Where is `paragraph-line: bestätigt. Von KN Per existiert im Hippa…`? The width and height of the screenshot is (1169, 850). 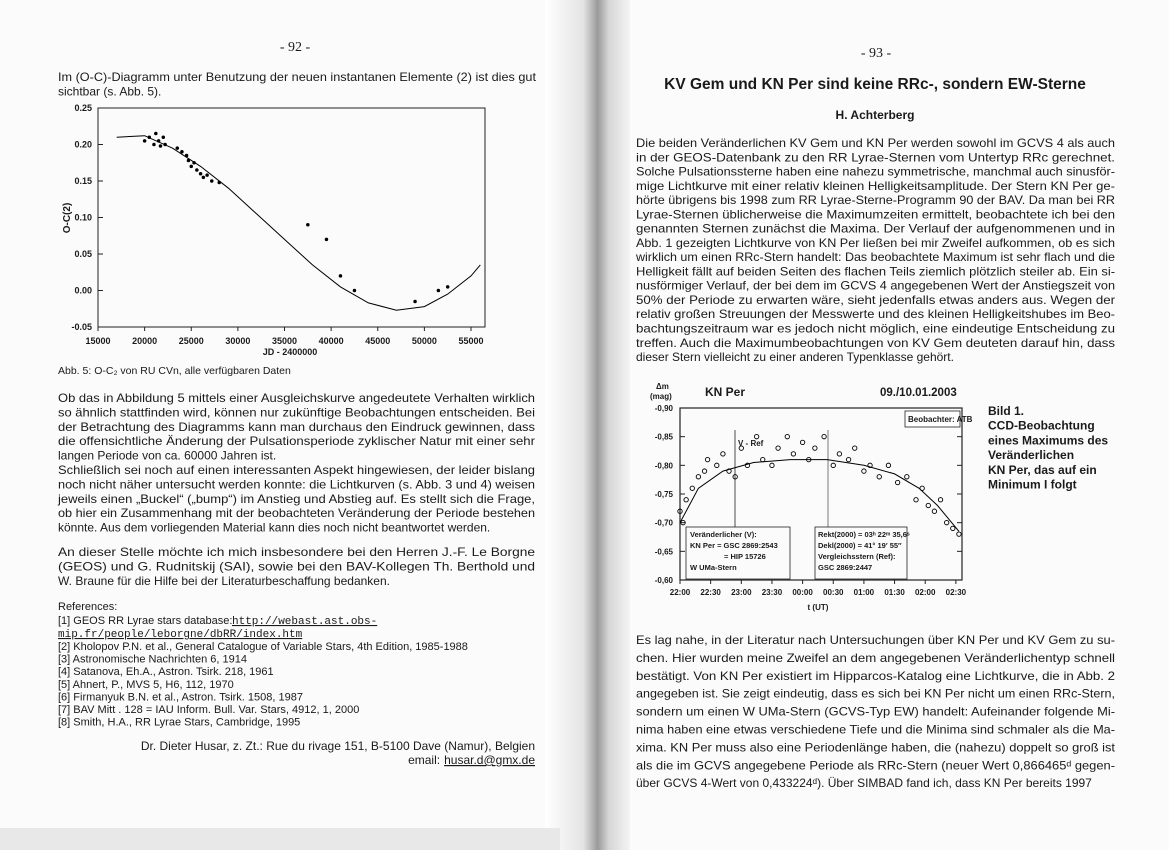
paragraph-line: bestätigt. Von KN Per existiert im Hippa… is located at coordinates (875, 676).